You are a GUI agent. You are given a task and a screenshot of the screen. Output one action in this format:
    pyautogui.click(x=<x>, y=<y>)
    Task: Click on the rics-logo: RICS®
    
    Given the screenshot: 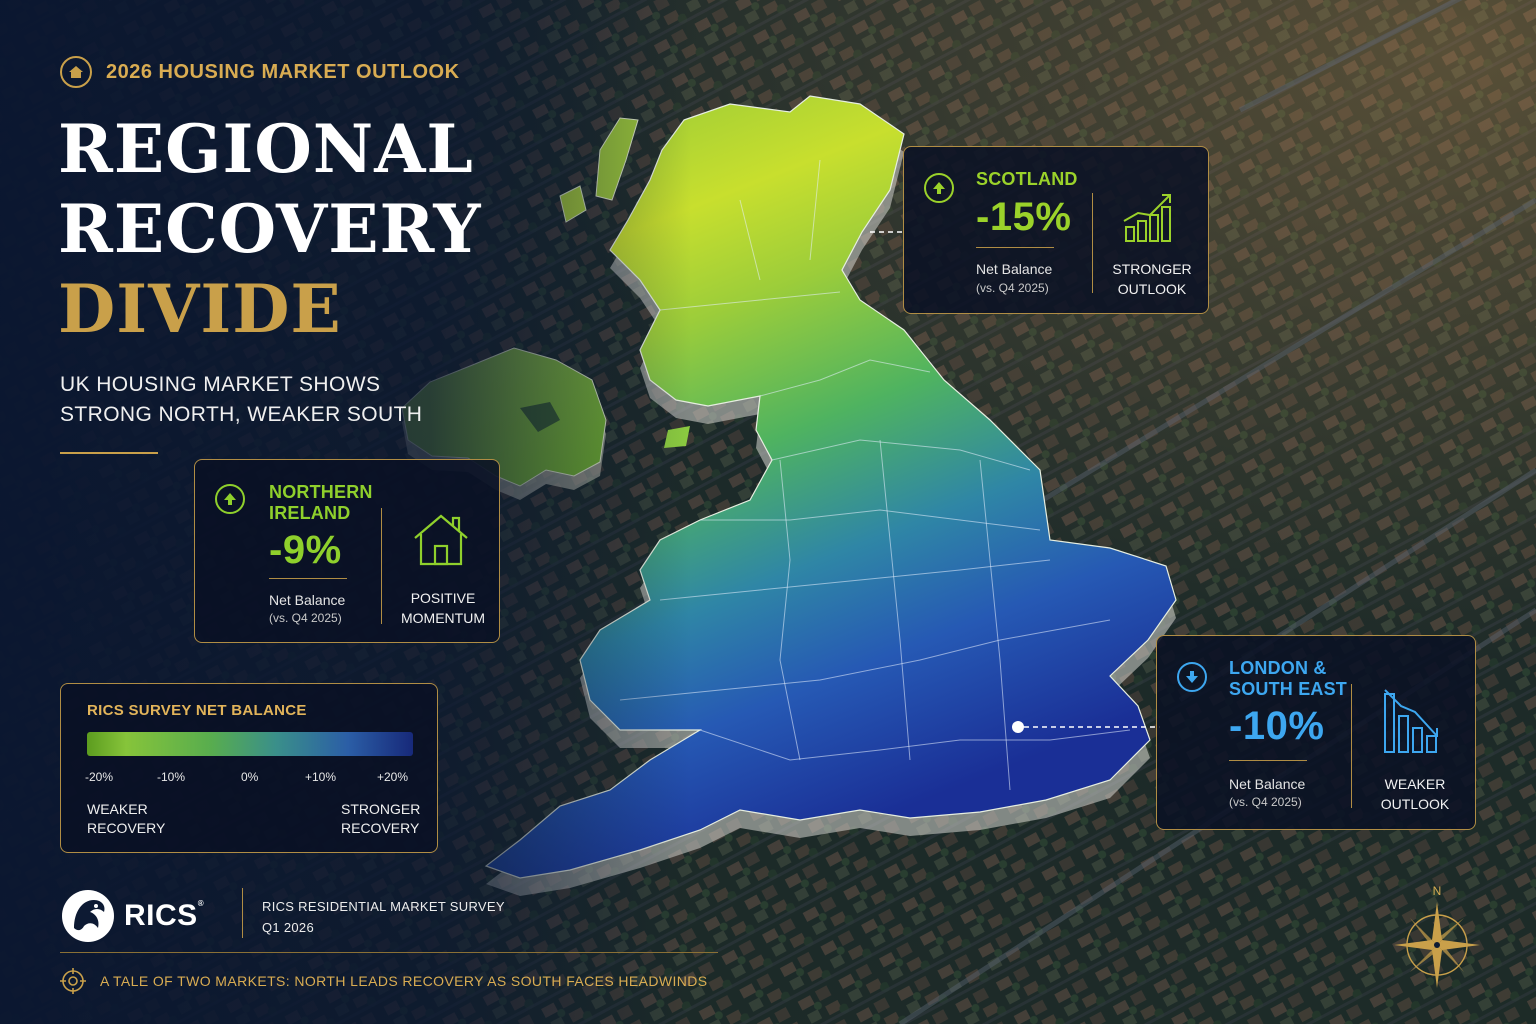 What is the action you would take?
    pyautogui.click(x=132, y=916)
    